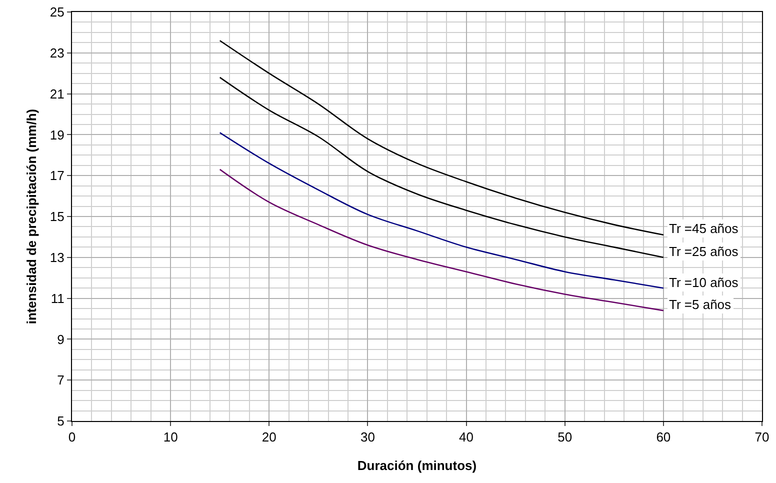 The width and height of the screenshot is (776, 483). Describe the element at coordinates (60, 380) in the screenshot. I see `y-tick-label: 7` at that location.